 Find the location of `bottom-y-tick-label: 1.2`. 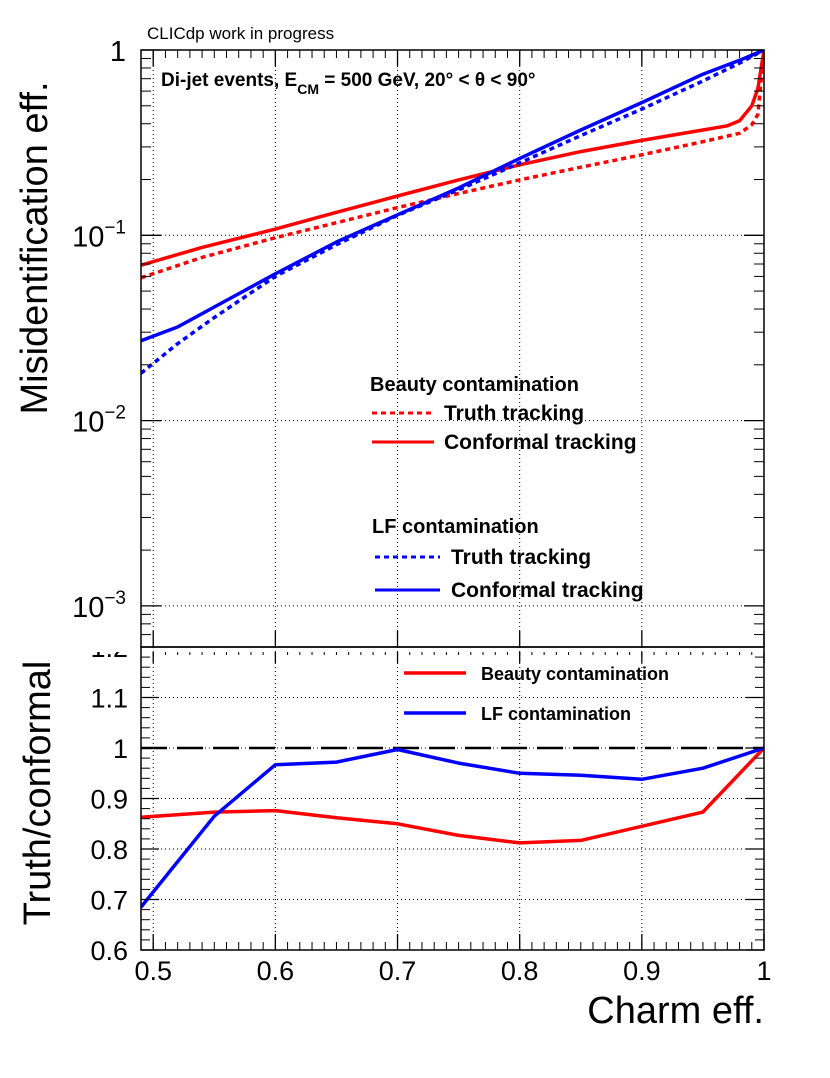

bottom-y-tick-label: 1.2 is located at coordinates (109, 648).